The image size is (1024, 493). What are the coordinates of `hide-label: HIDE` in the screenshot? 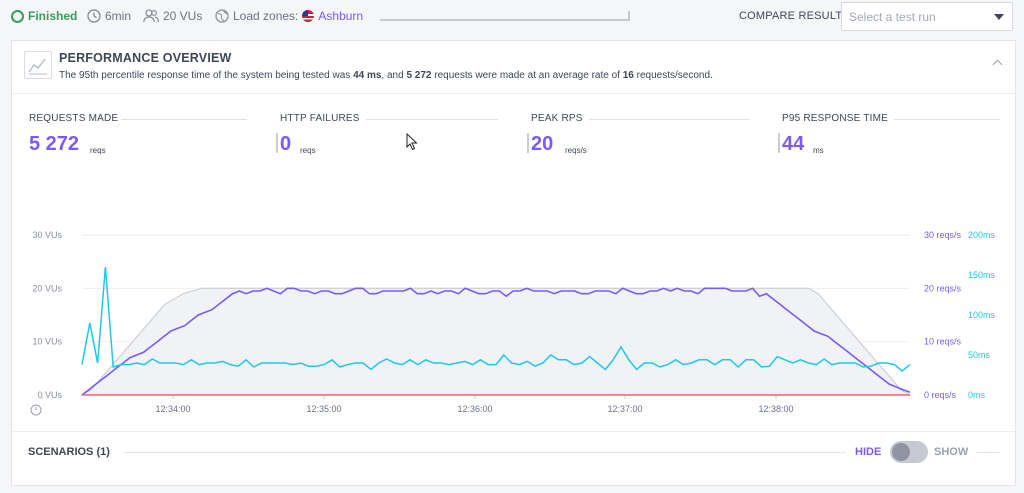 It's located at (868, 452).